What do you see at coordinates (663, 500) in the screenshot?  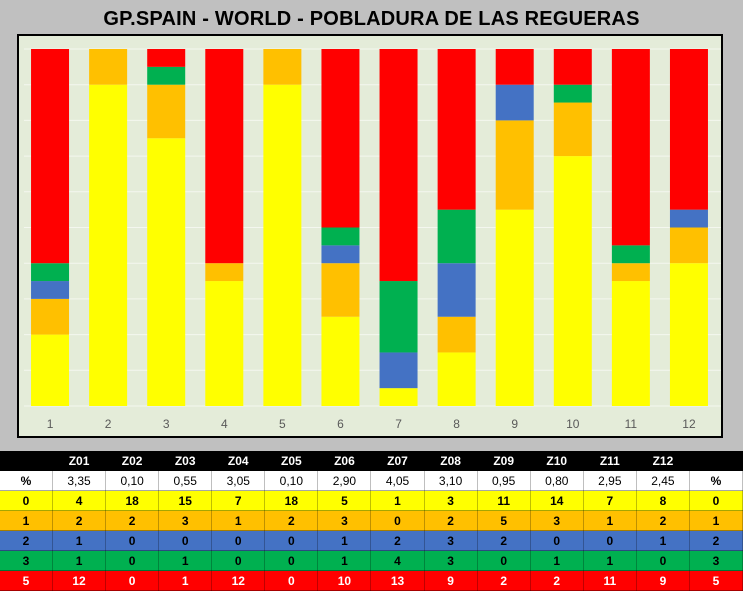 I see `table-cell: 8` at bounding box center [663, 500].